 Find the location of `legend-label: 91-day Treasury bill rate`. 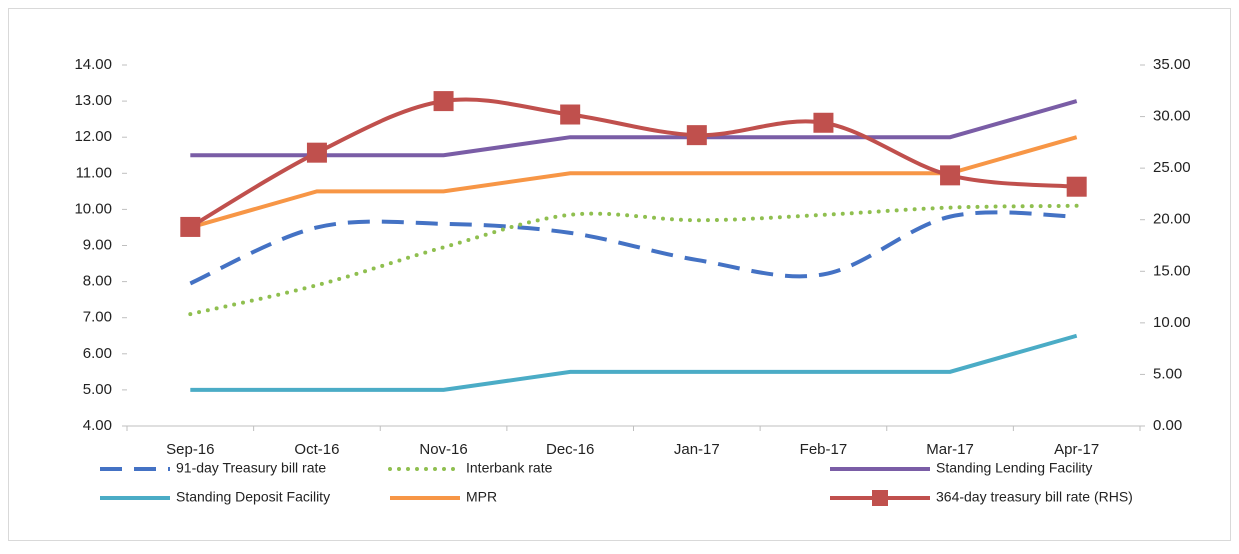

legend-label: 91-day Treasury bill rate is located at coordinates (251, 468).